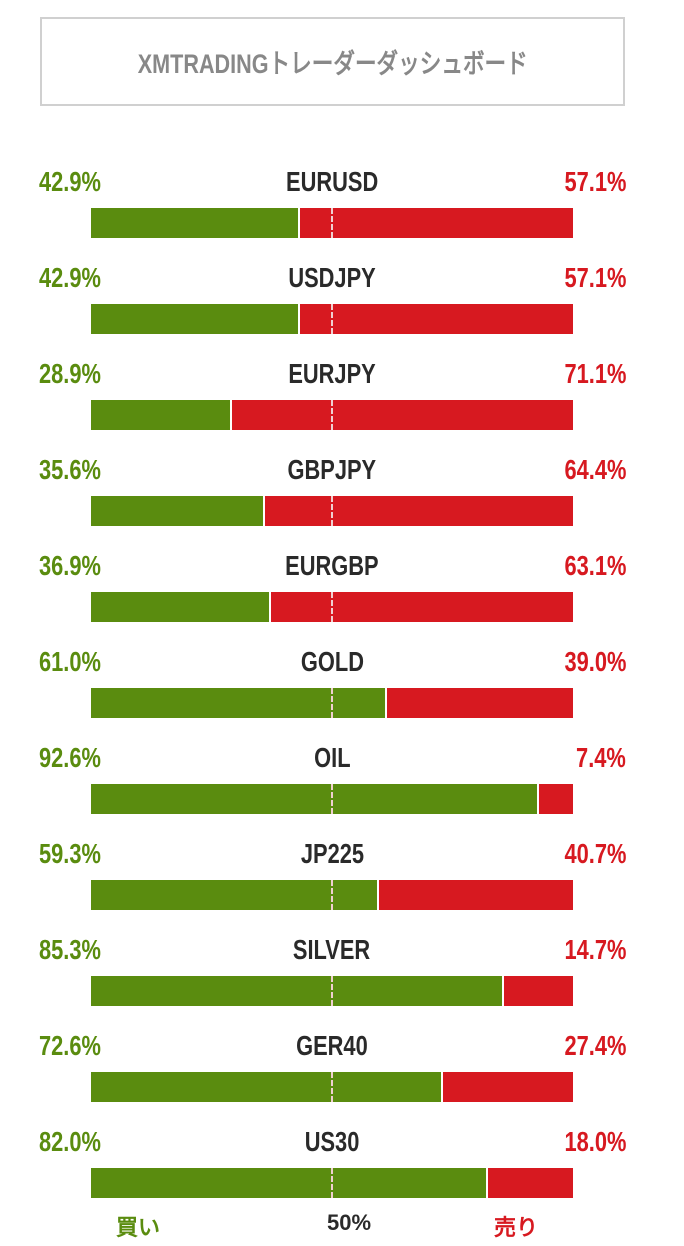 The height and width of the screenshot is (1246, 684). Describe the element at coordinates (342, 397) in the screenshot. I see `sentiment-row: 28.9% EURJPY 71.1%` at that location.